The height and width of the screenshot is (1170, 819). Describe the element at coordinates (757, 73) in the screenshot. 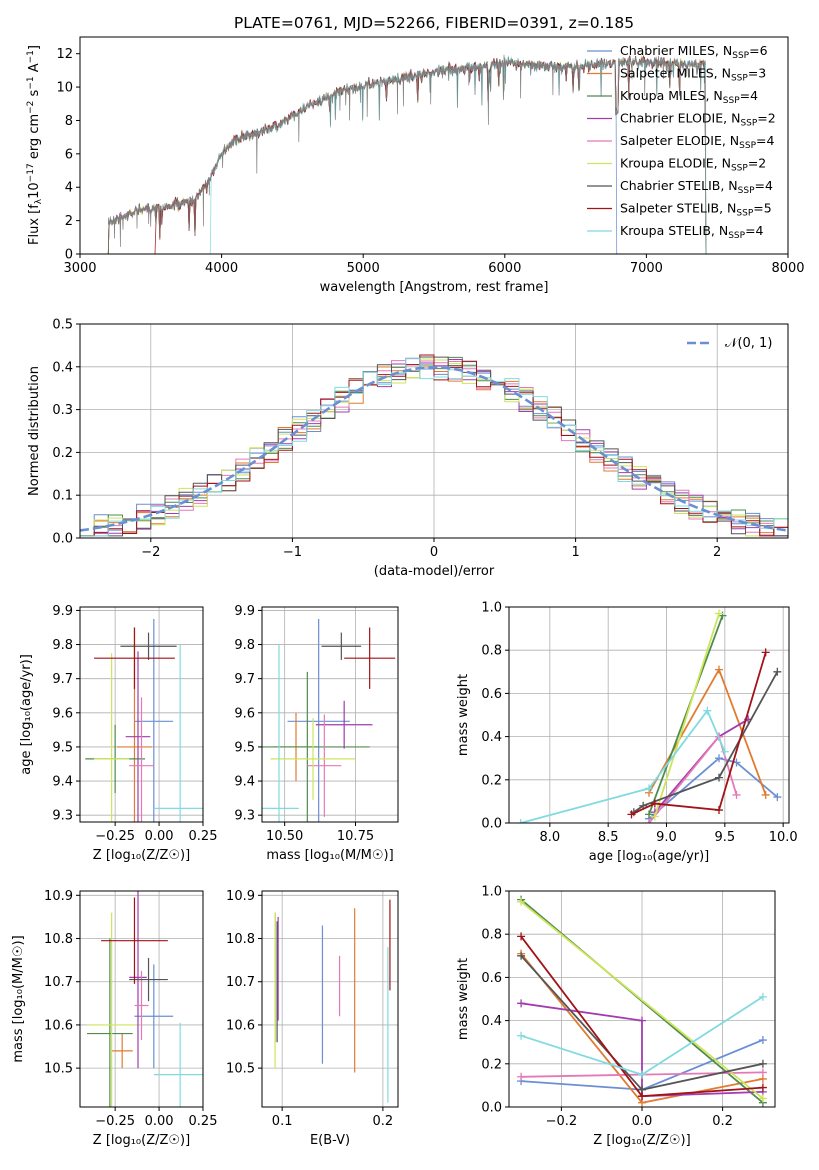

I see `legend-entry-tail: =3` at that location.